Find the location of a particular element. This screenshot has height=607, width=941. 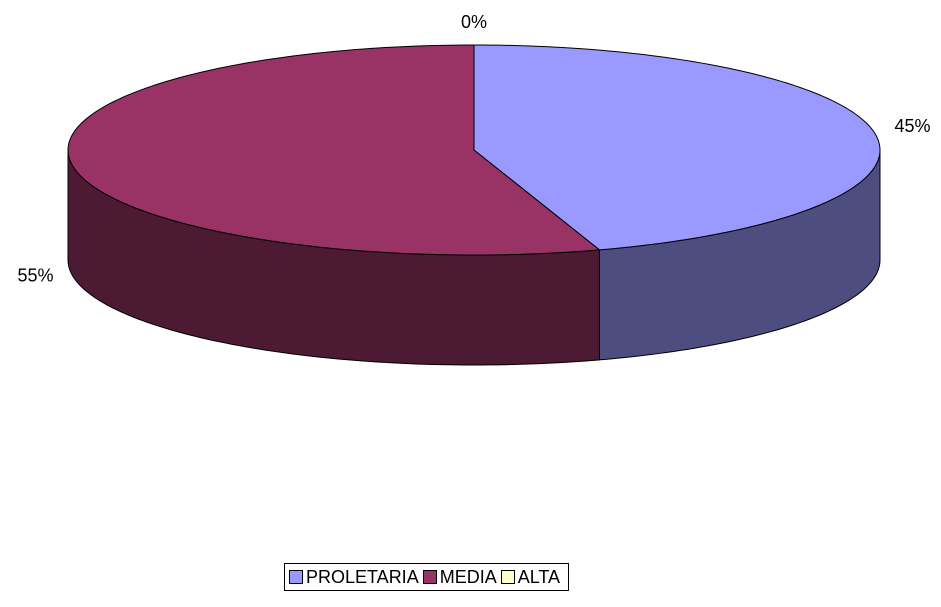

legend-entry: MEDIA is located at coordinates (459, 577).